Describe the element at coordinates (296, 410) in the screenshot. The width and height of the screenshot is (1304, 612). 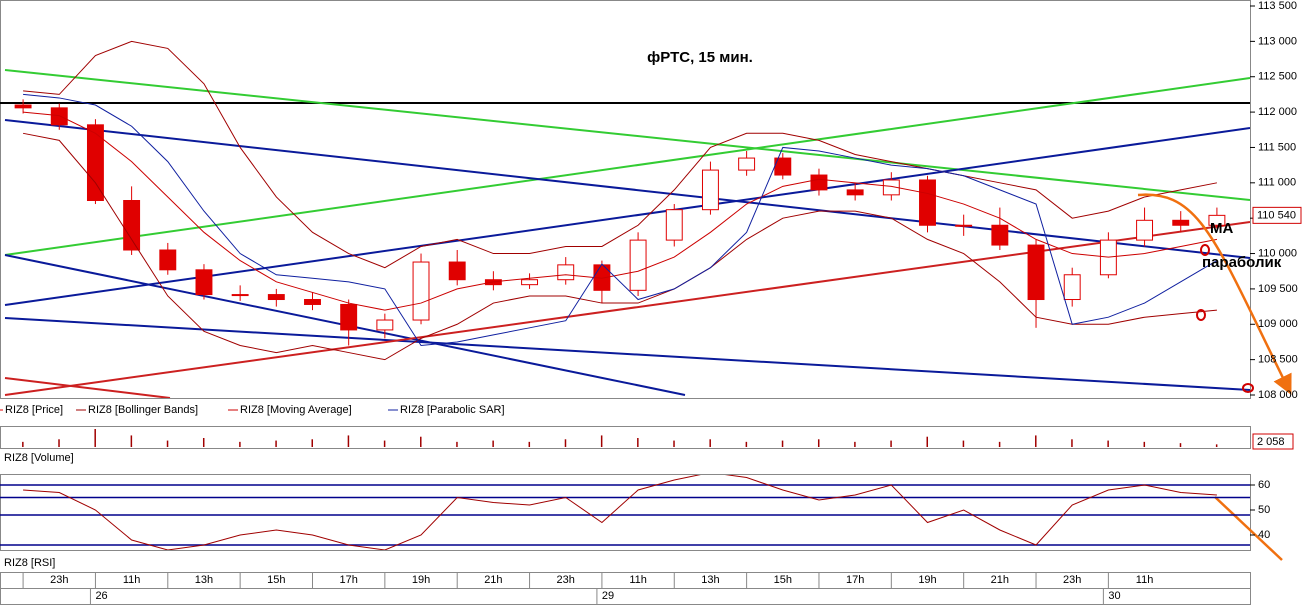
I see `legend-label: RIZ8 [Moving Average]` at that location.